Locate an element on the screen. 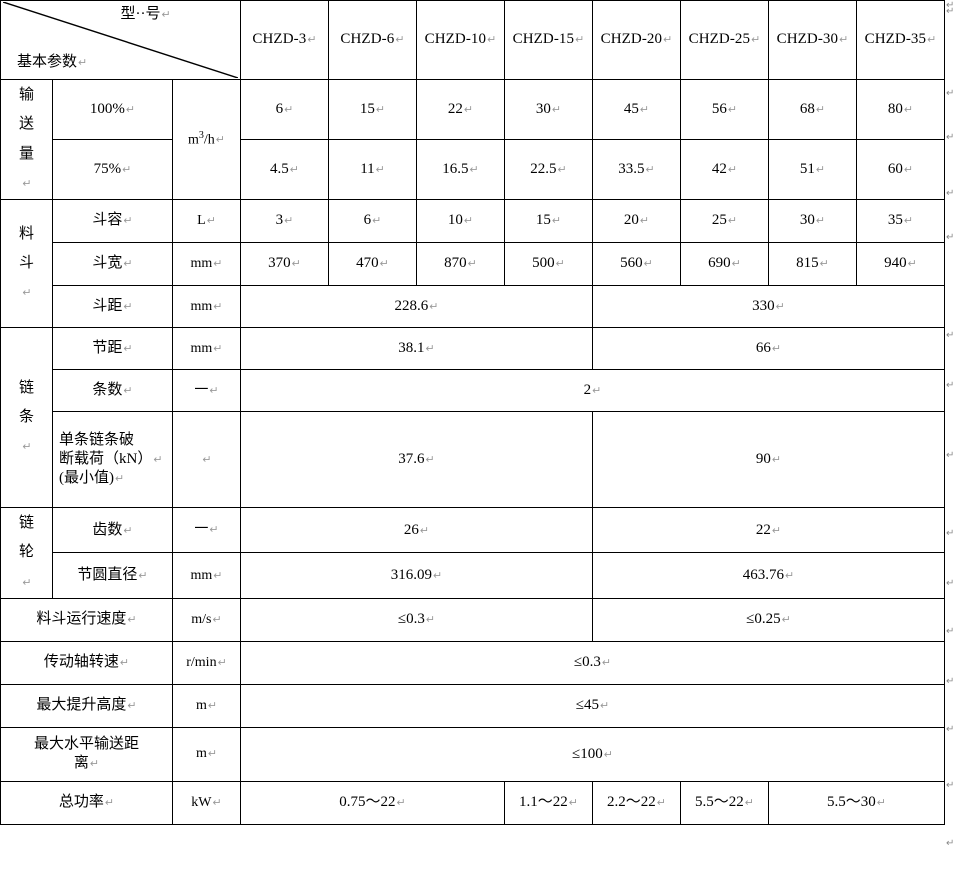  model-header-1: CHZD-6↵ is located at coordinates (373, 40).